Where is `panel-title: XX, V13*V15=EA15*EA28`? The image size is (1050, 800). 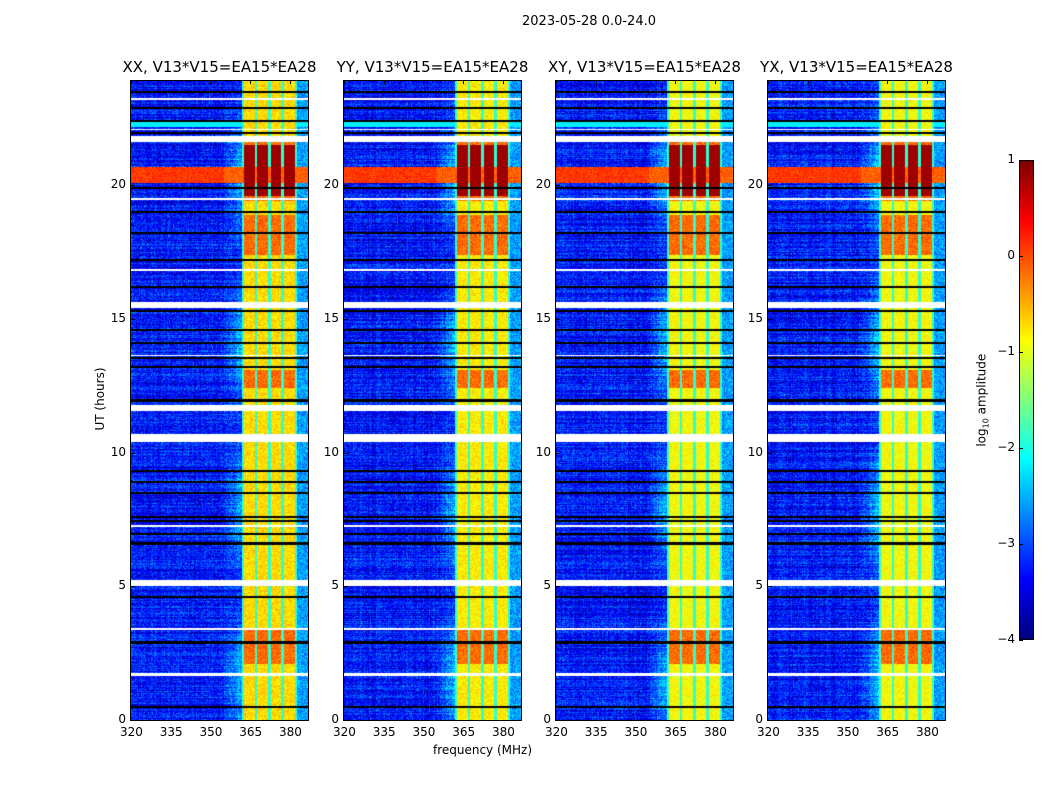 panel-title: XX, V13*V15=EA15*EA28 is located at coordinates (219, 67).